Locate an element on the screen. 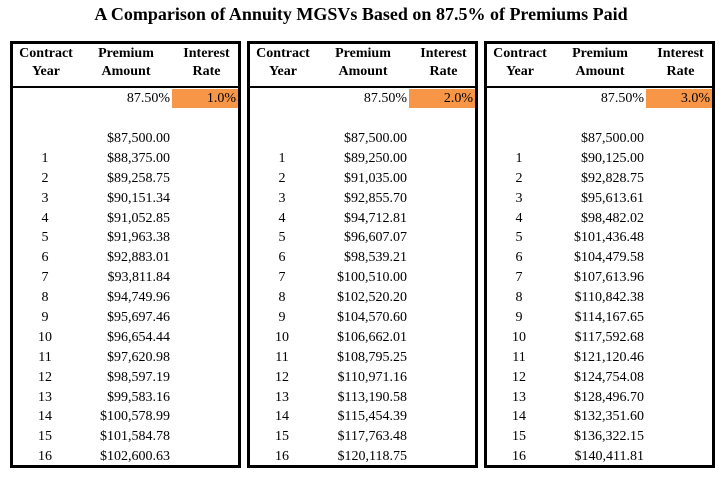 Image resolution: width=722 pixels, height=477 pixels. table-row: 9 $104,570.60 is located at coordinates (362, 318).